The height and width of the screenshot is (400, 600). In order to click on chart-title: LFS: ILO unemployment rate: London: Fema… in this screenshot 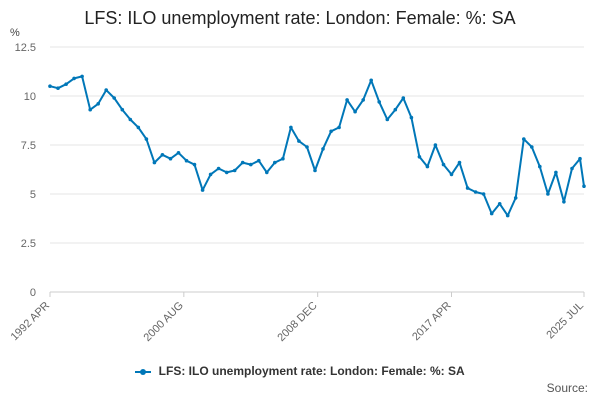, I will do `click(300, 18)`.